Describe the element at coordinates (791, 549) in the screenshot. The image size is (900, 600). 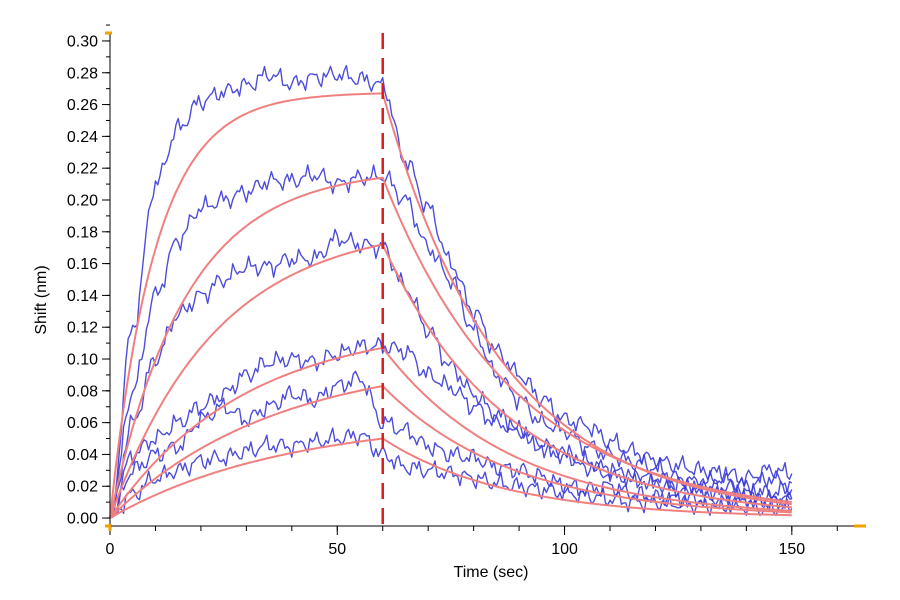
I see `x-tick-label: 150` at that location.